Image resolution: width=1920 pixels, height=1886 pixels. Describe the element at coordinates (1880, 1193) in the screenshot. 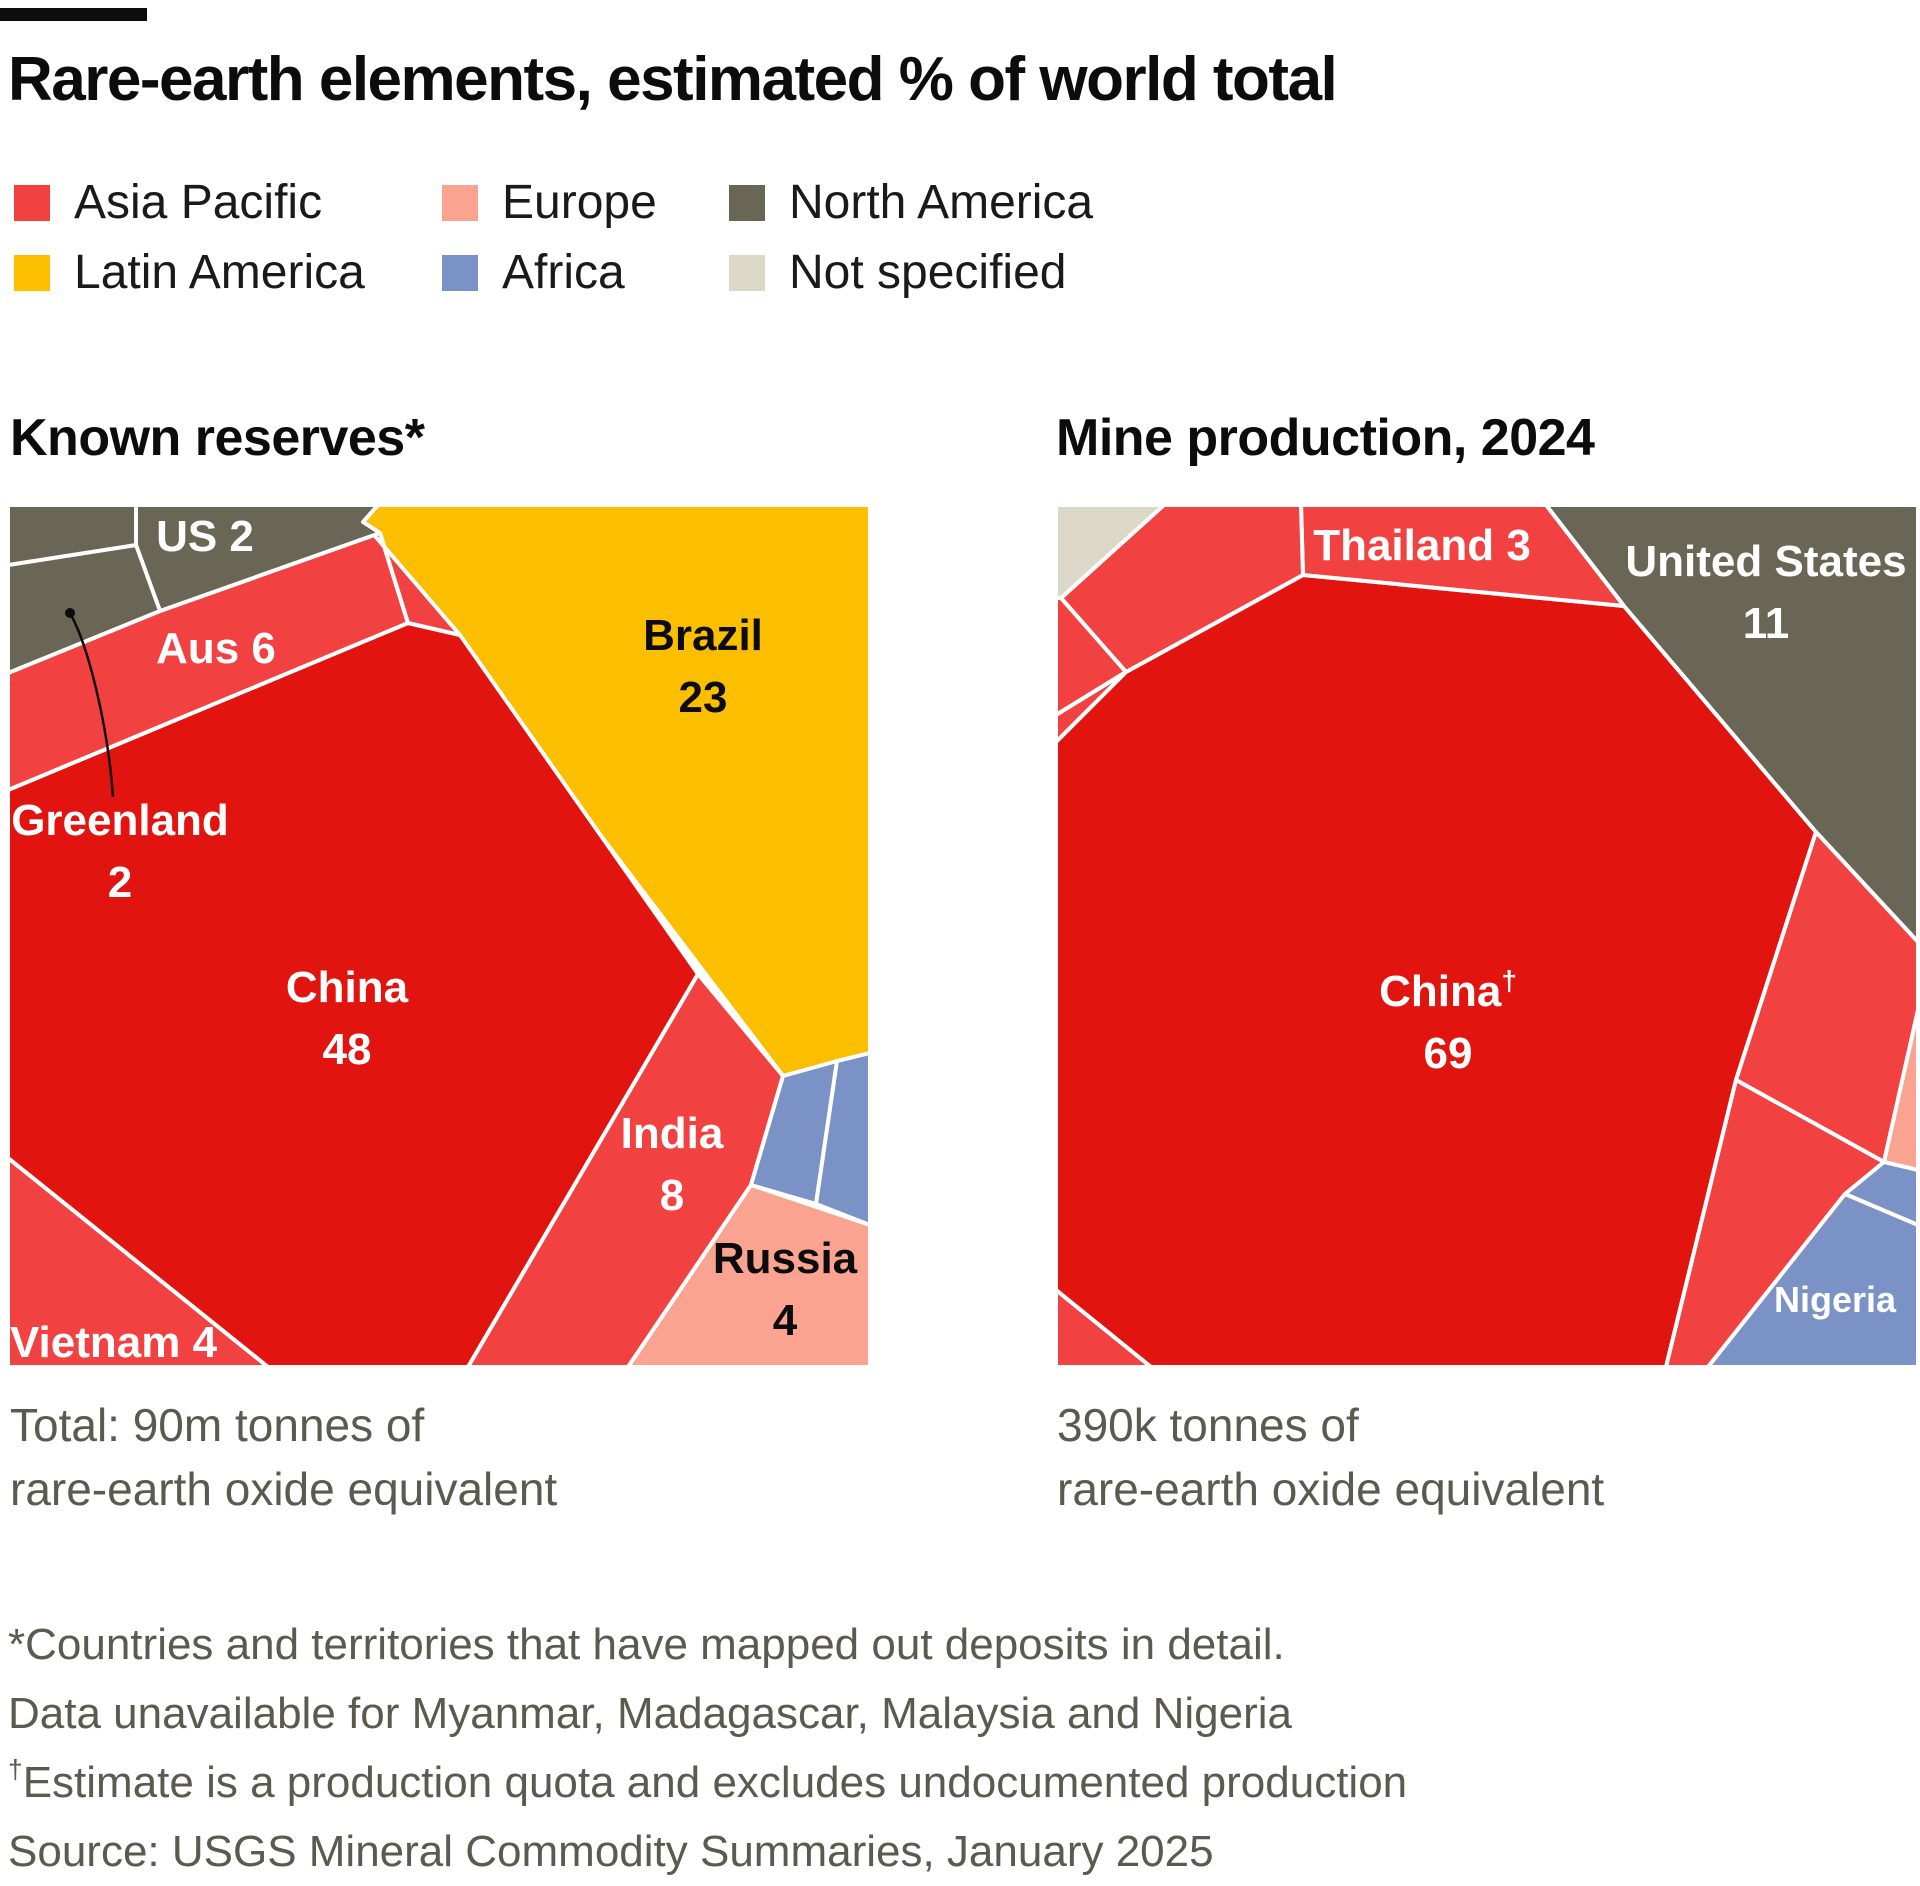

I see `cell-africa-small` at that location.